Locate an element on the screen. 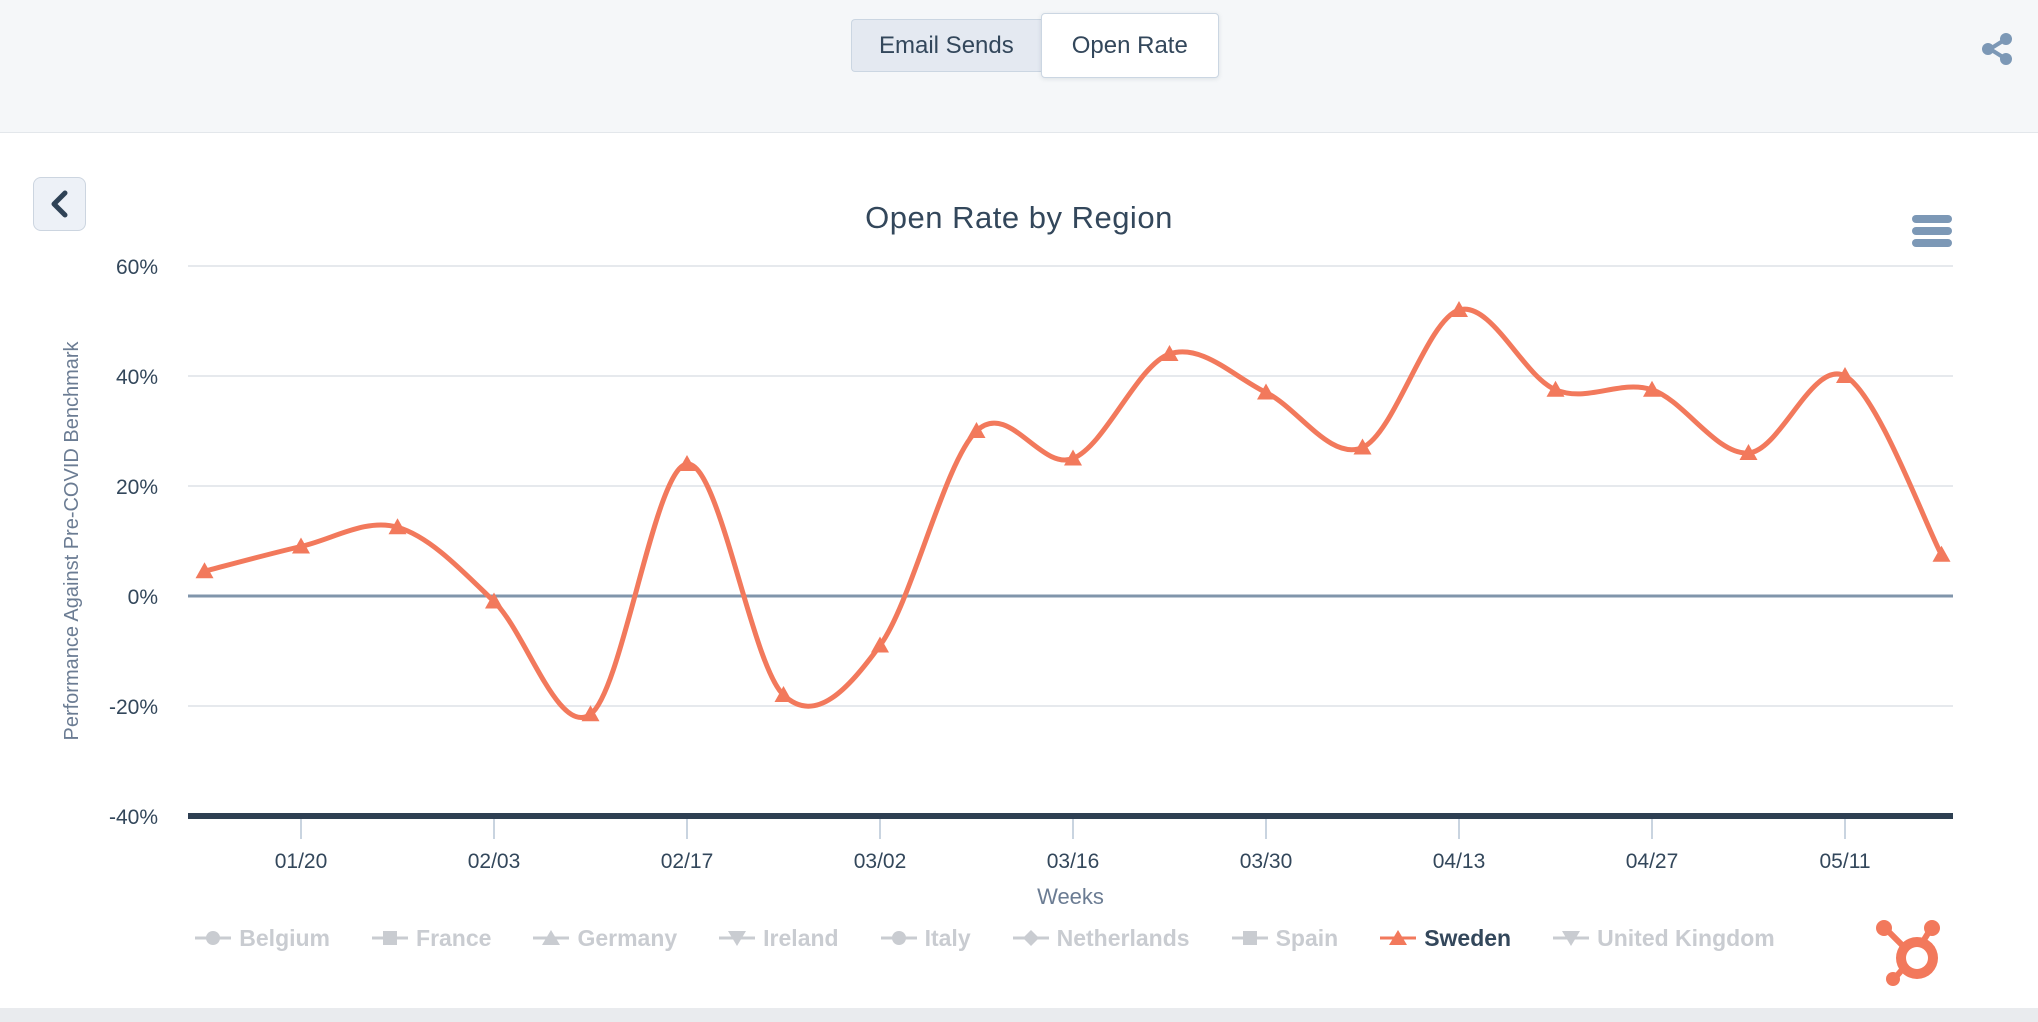 The image size is (2038, 1022). legend-label: Ireland is located at coordinates (801, 937).